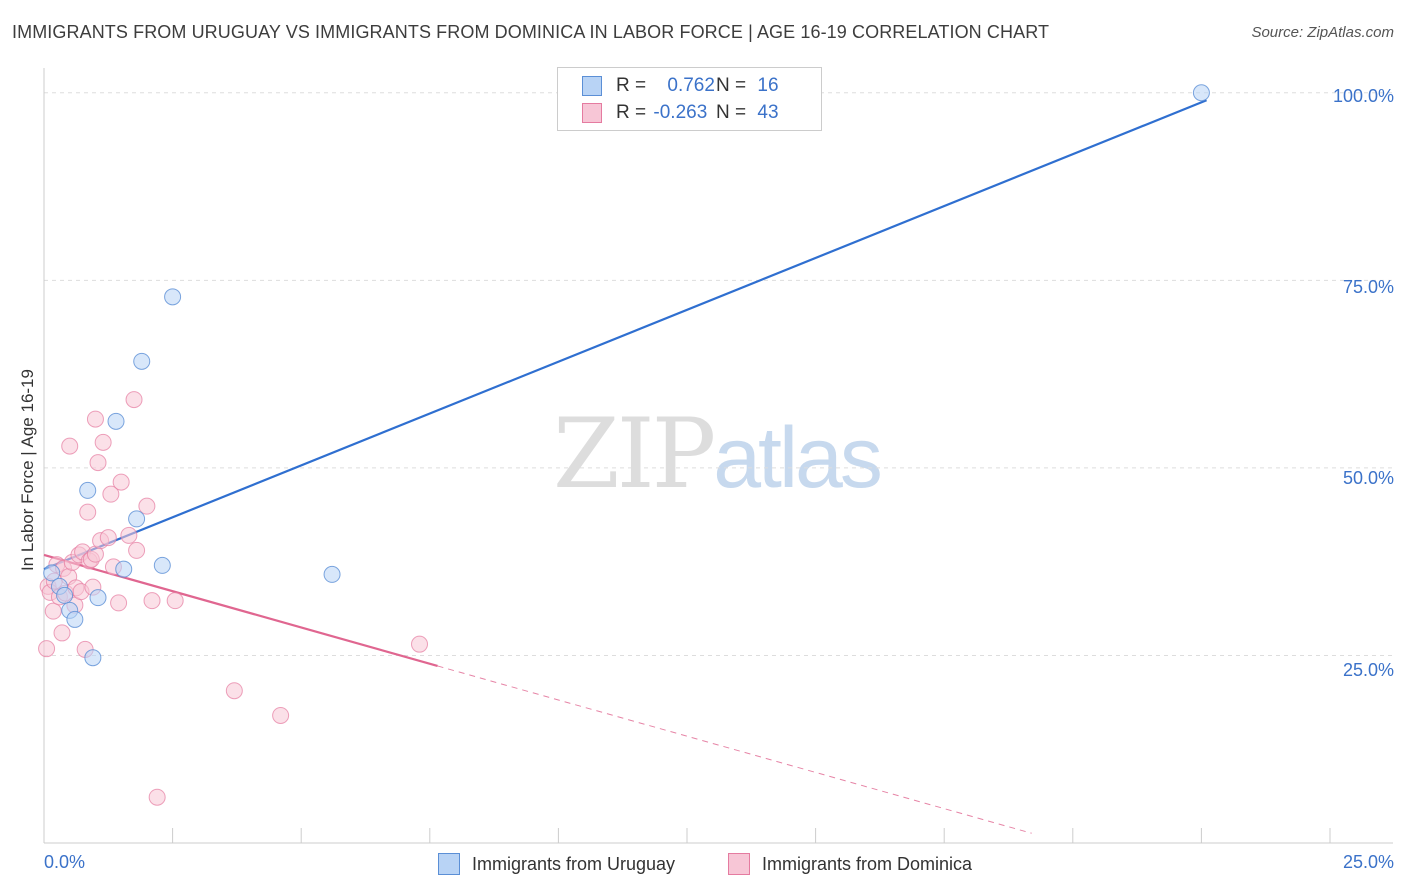 This screenshot has width=1406, height=892. I want to click on x-tick-label-max: 25.0%, so click(1368, 862).